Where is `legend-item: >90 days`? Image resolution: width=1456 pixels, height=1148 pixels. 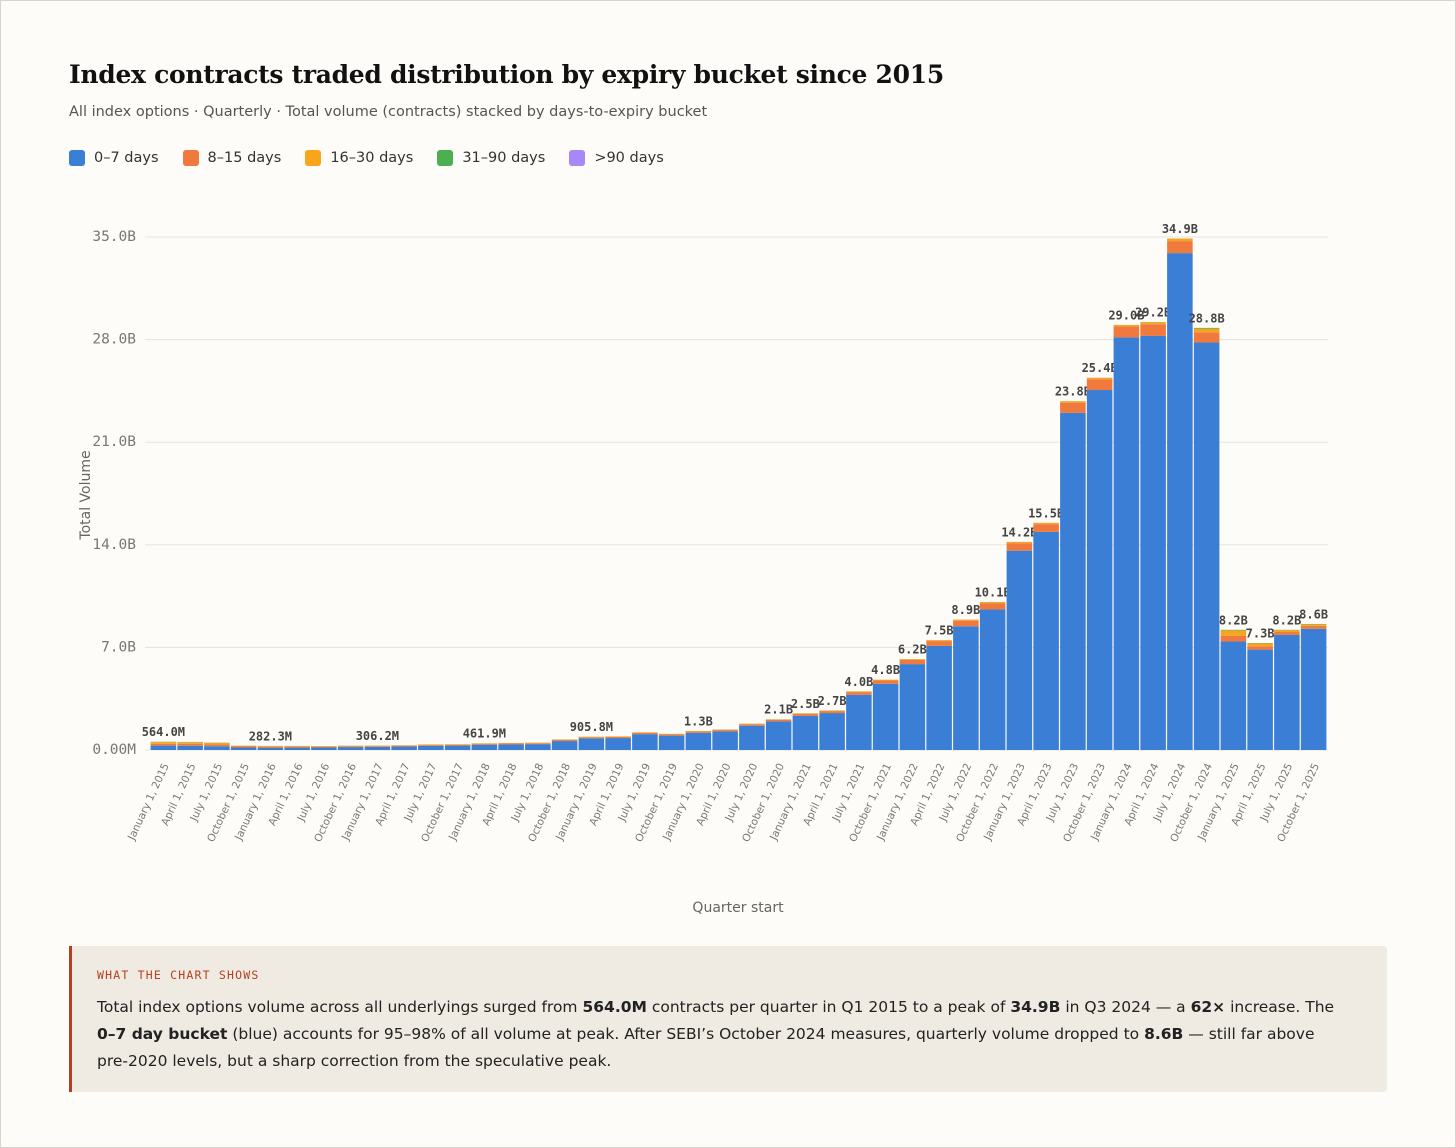
legend-item: >90 days is located at coordinates (616, 158).